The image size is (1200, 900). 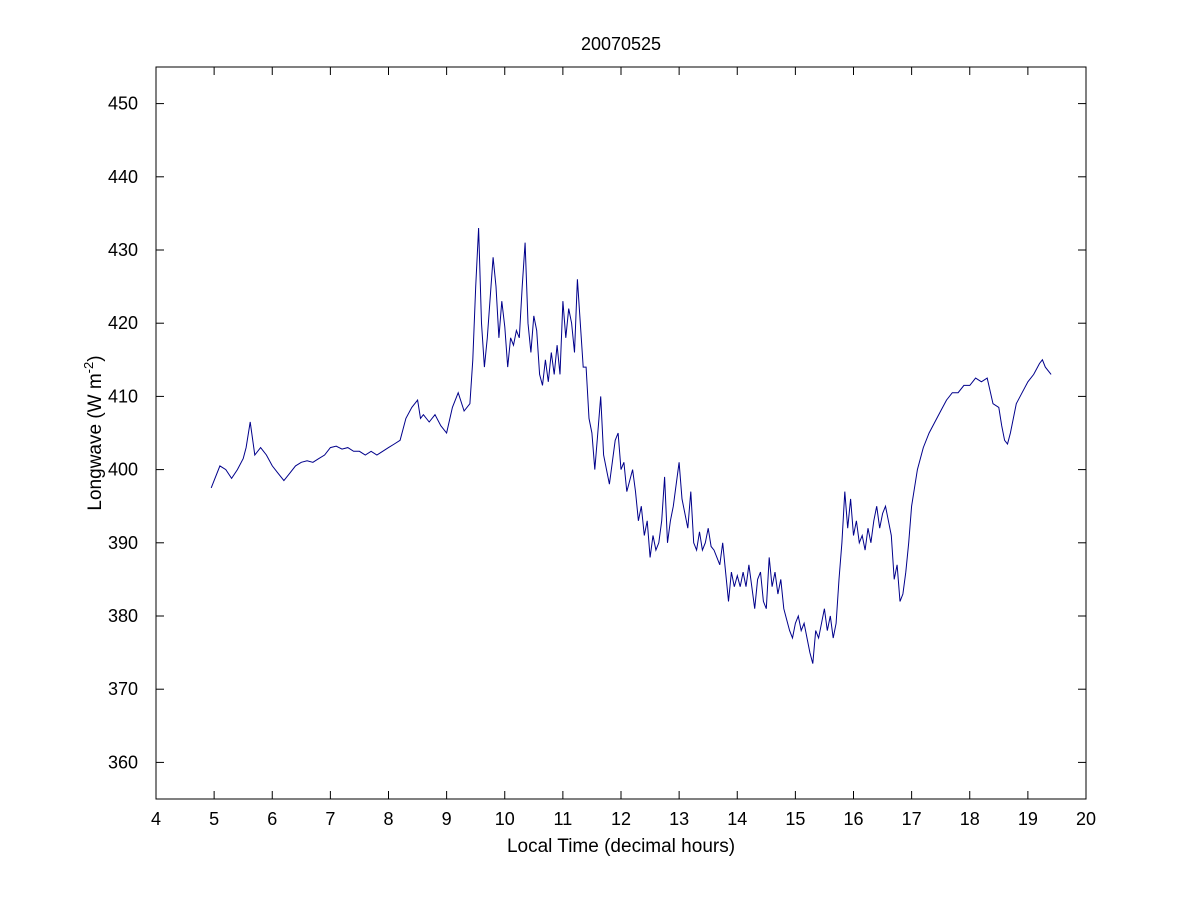 What do you see at coordinates (95, 441) in the screenshot?
I see `y-axis-label-main: Longwave (W m` at bounding box center [95, 441].